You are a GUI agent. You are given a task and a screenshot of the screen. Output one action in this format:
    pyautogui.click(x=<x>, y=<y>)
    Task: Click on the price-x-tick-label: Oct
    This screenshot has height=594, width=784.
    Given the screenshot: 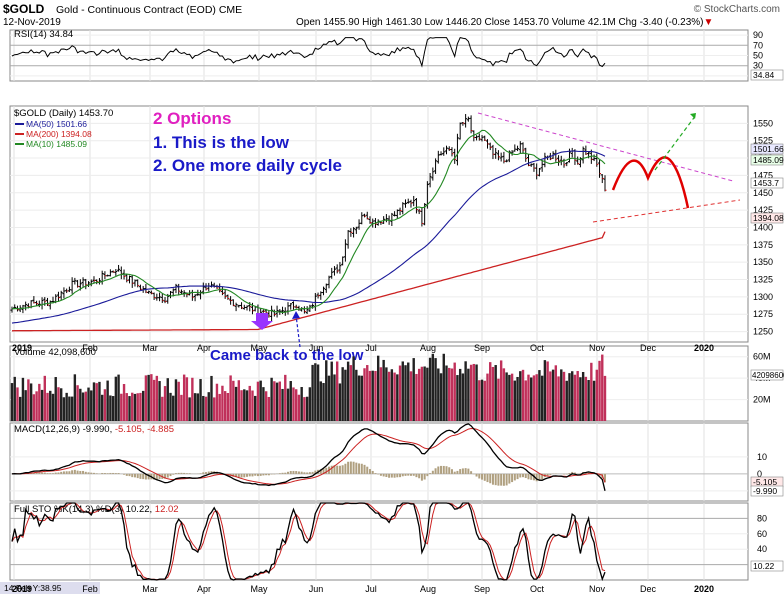 What is the action you would take?
    pyautogui.click(x=537, y=348)
    